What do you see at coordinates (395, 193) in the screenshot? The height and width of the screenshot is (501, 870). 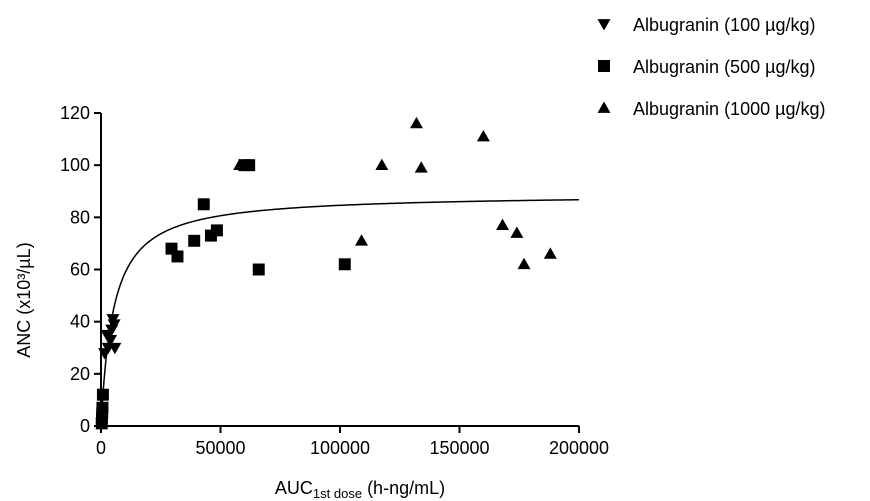 I see `series-triangle-up` at bounding box center [395, 193].